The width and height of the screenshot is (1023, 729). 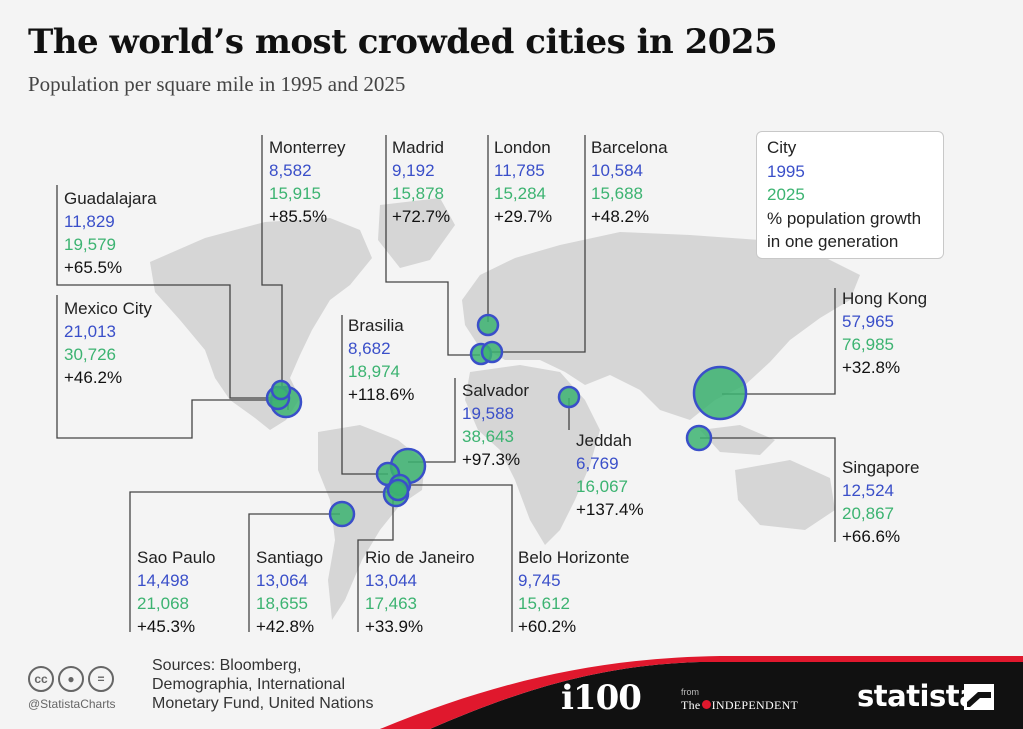 I want to click on city-name: Jeddah, so click(x=604, y=440).